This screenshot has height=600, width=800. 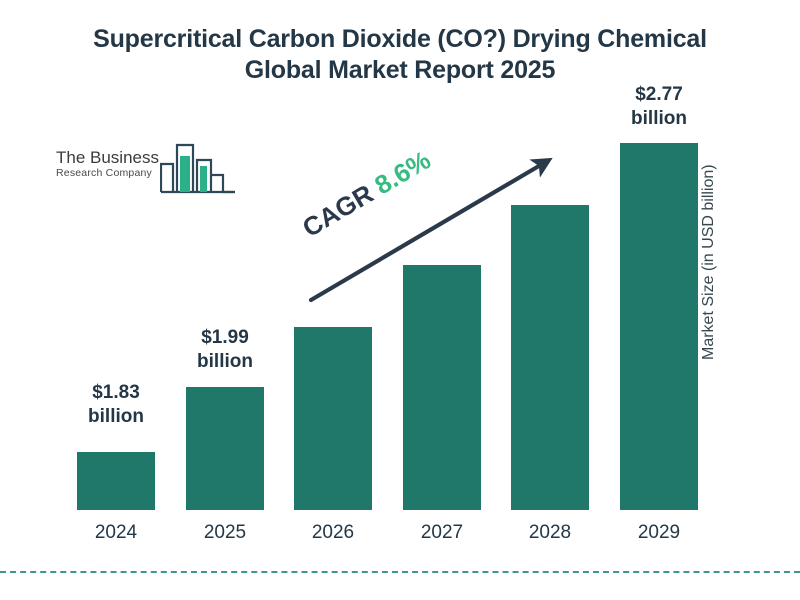 What do you see at coordinates (225, 532) in the screenshot?
I see `x-axis-tick-2025: 2025` at bounding box center [225, 532].